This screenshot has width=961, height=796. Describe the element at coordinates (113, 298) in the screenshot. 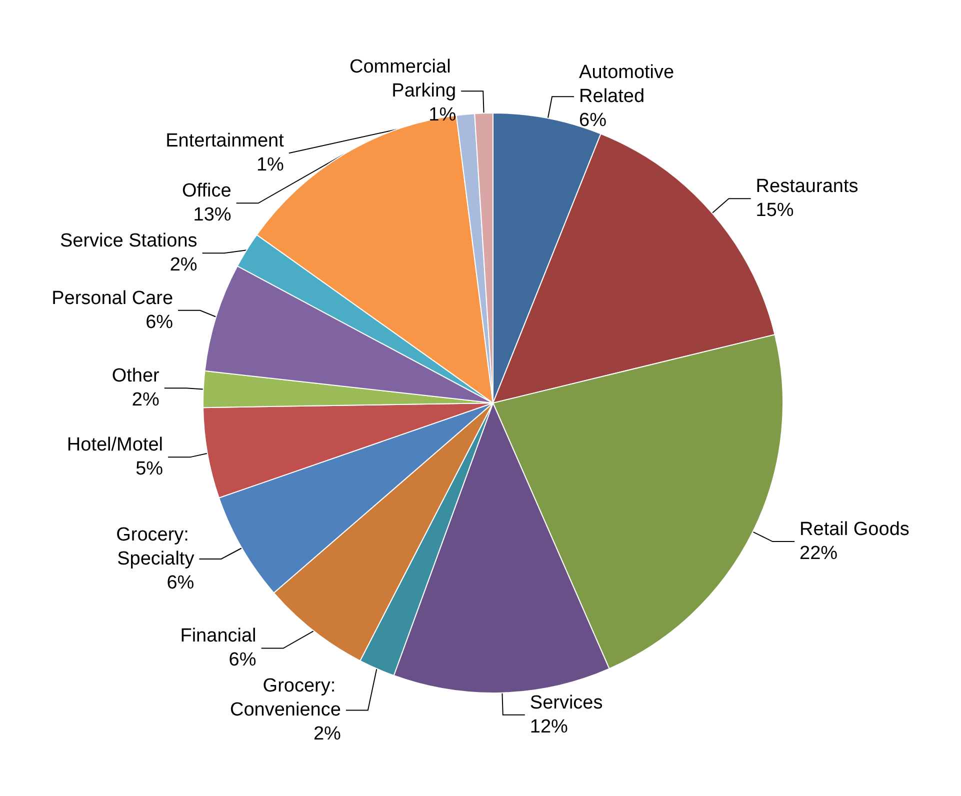

I see `slice-label: Personal Care` at that location.